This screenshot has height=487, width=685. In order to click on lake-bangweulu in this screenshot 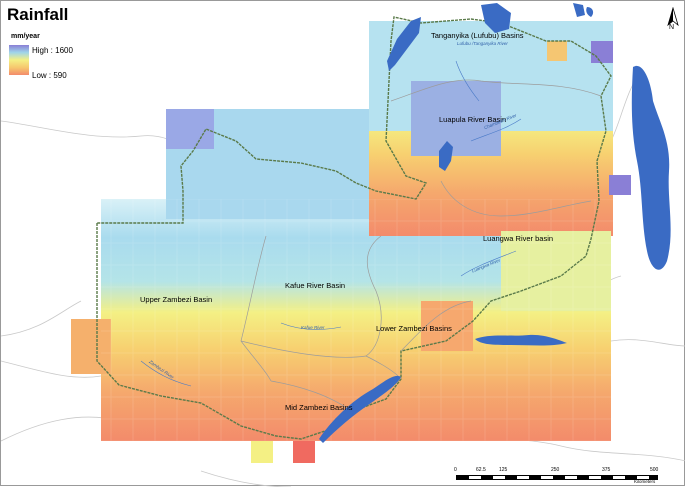, I will do `click(446, 156)`.